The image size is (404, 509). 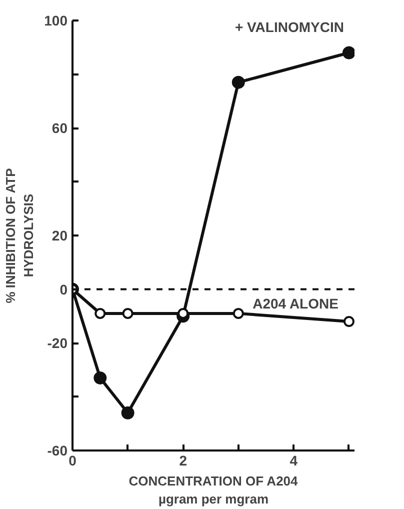 What do you see at coordinates (57, 343) in the screenshot?
I see `y-tick-label: -20` at bounding box center [57, 343].